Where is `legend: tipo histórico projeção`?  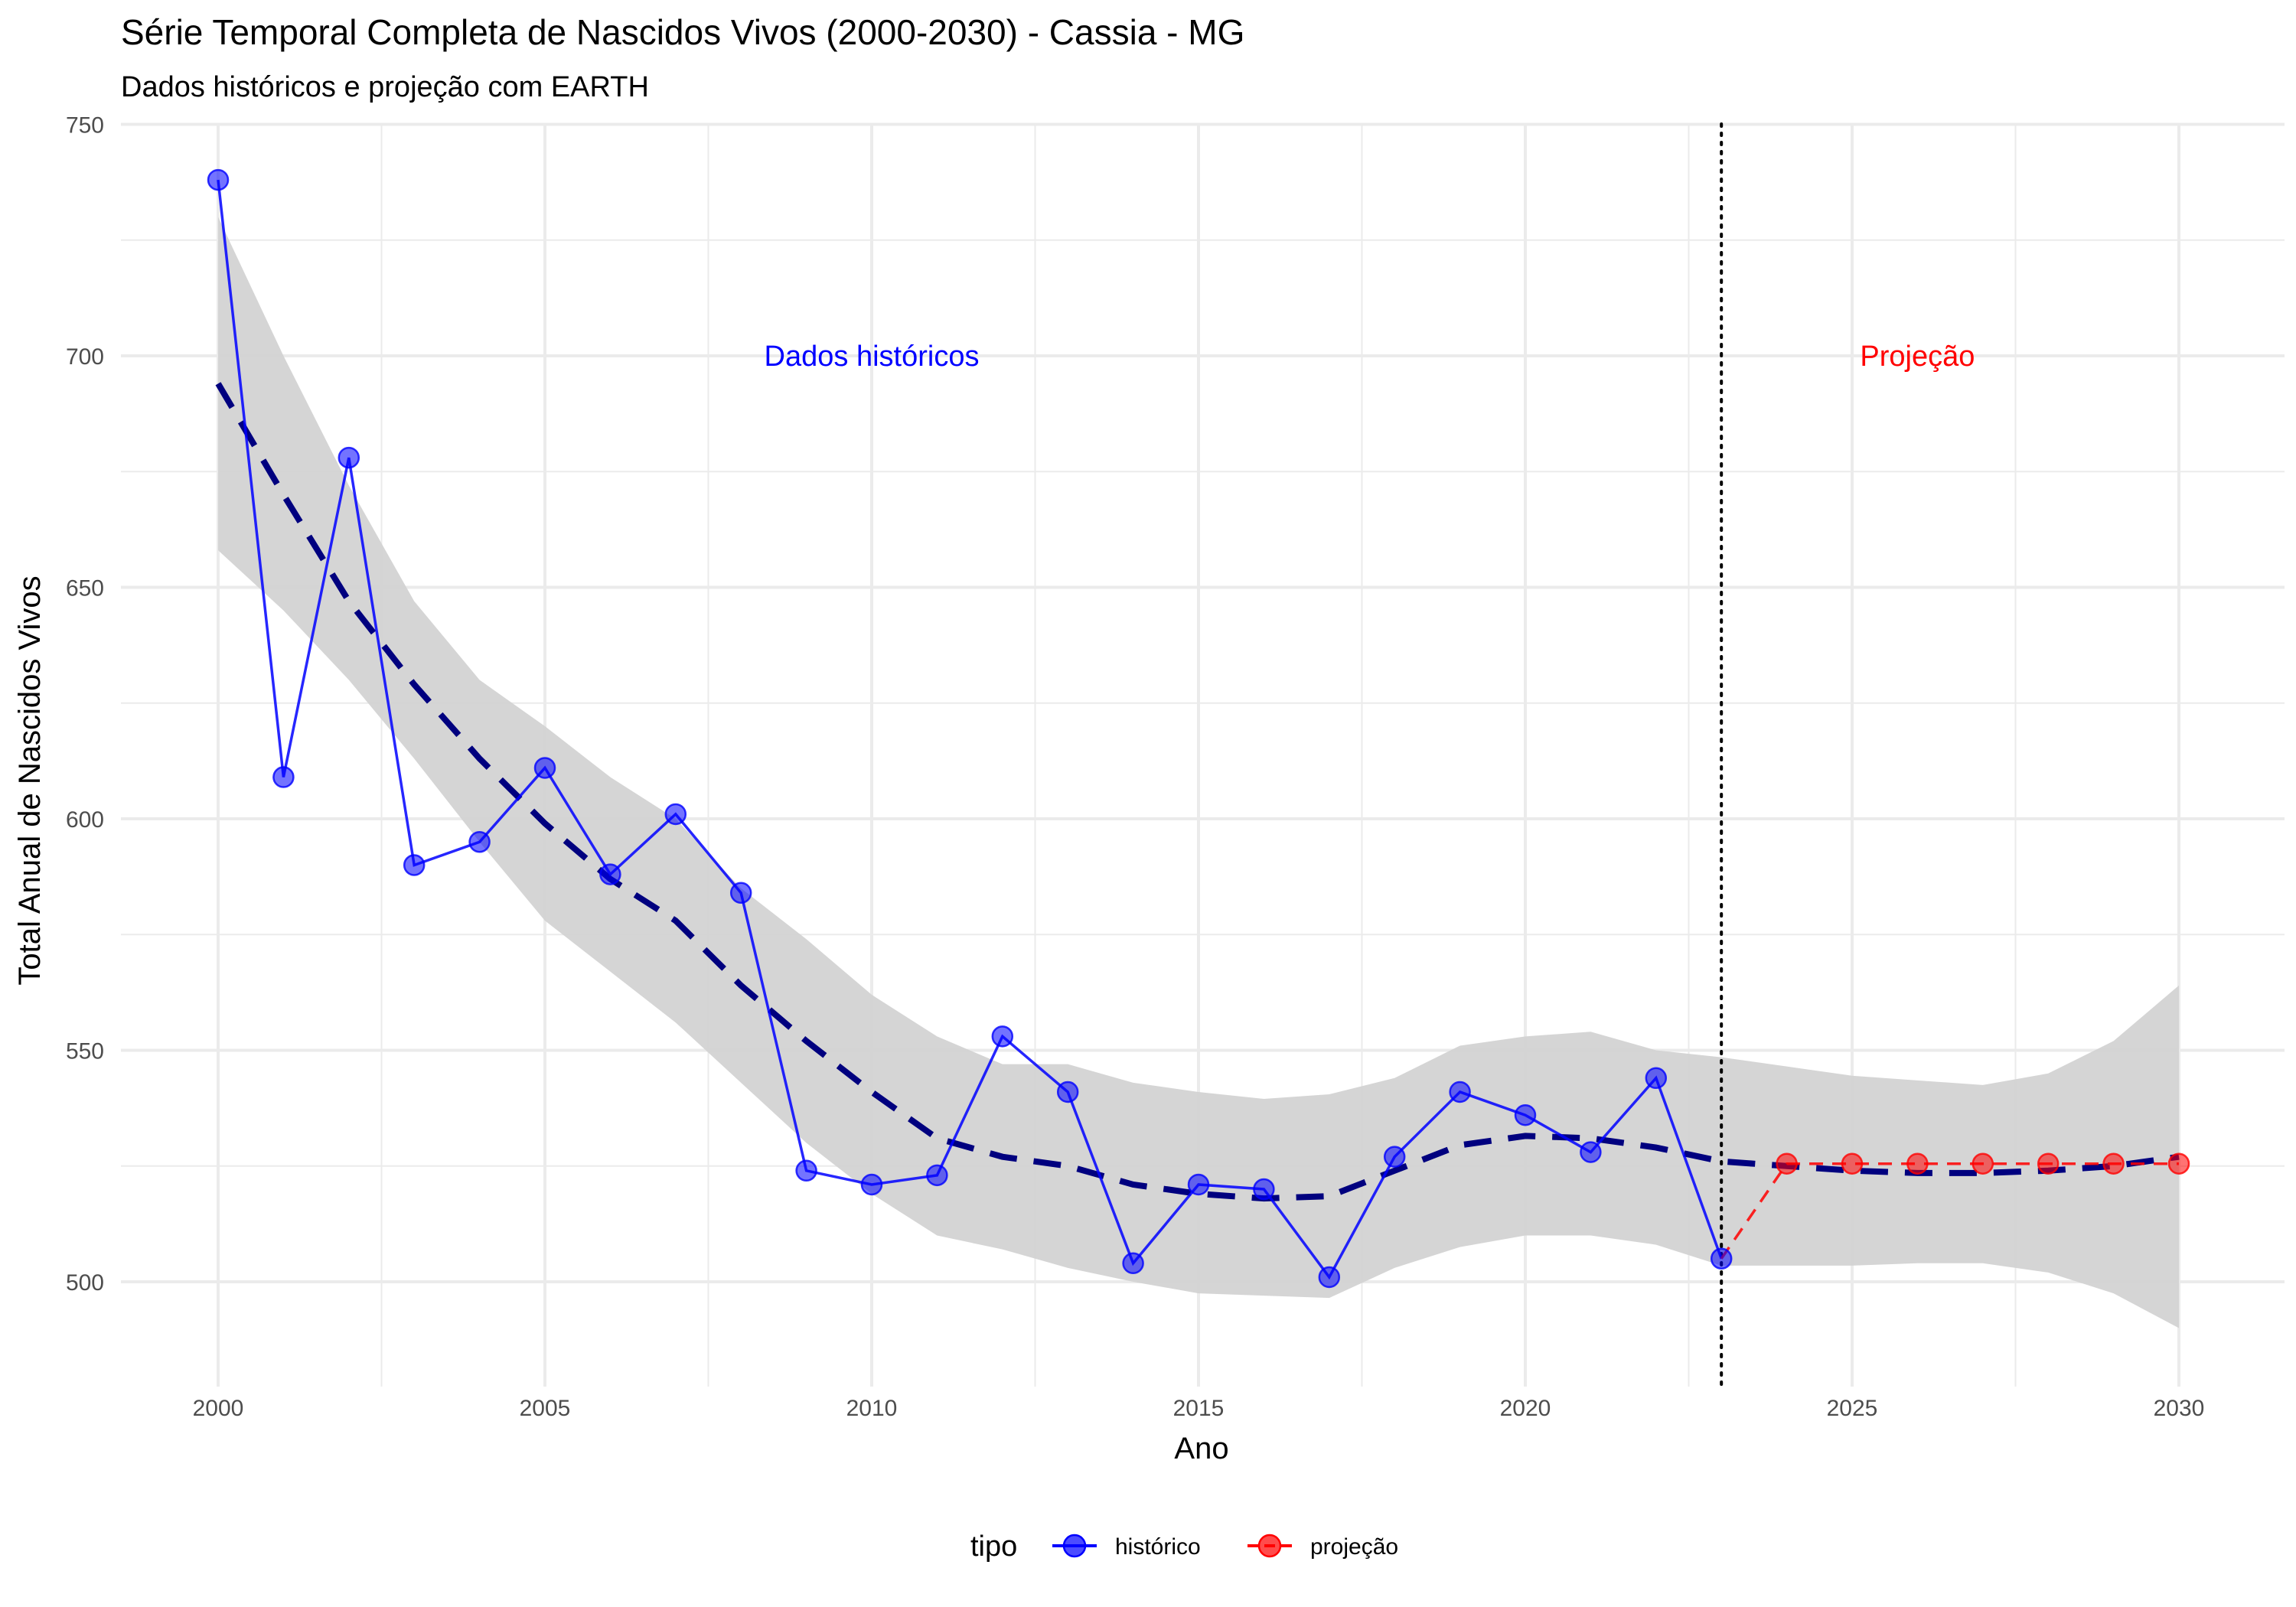 legend: tipo histórico projeção is located at coordinates (1184, 1546).